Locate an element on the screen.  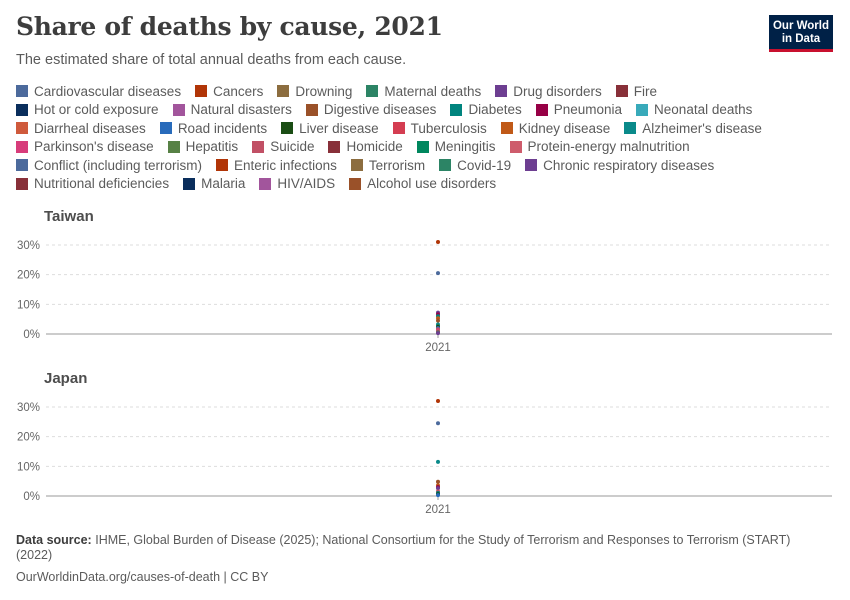
legend-item: Alcohol use disorders is located at coordinates (422, 183).